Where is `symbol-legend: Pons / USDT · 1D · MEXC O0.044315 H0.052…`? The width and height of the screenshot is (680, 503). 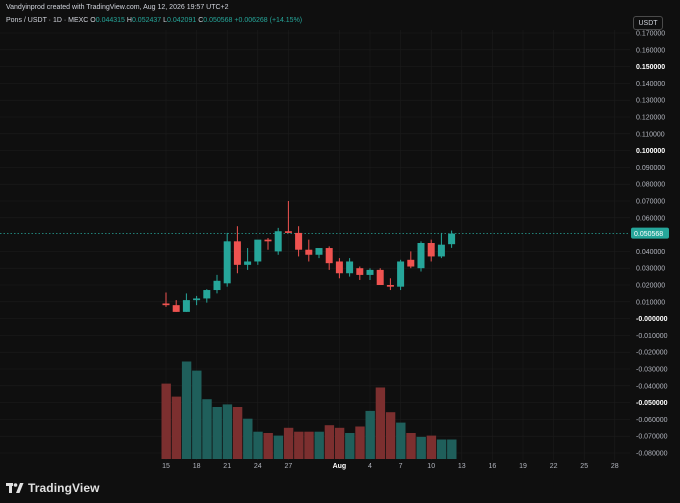 symbol-legend: Pons / USDT · 1D · MEXC O0.044315 H0.052… is located at coordinates (154, 20).